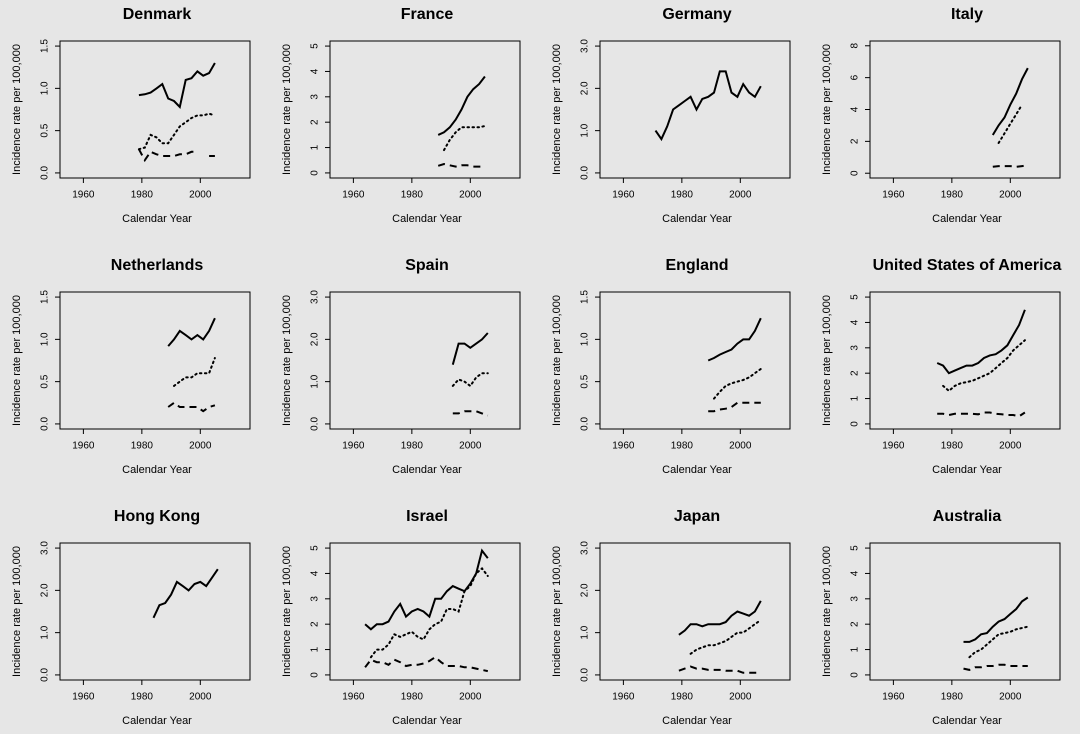 This screenshot has width=1080, height=734. I want to click on chart-title: Italy, so click(967, 14).